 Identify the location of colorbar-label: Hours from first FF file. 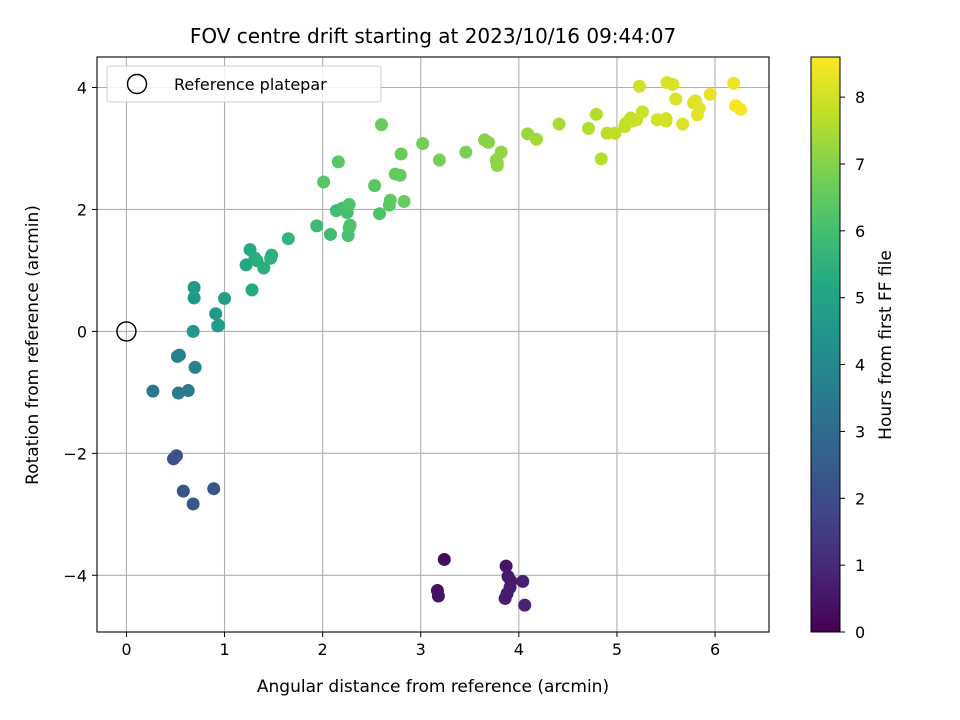
(886, 345).